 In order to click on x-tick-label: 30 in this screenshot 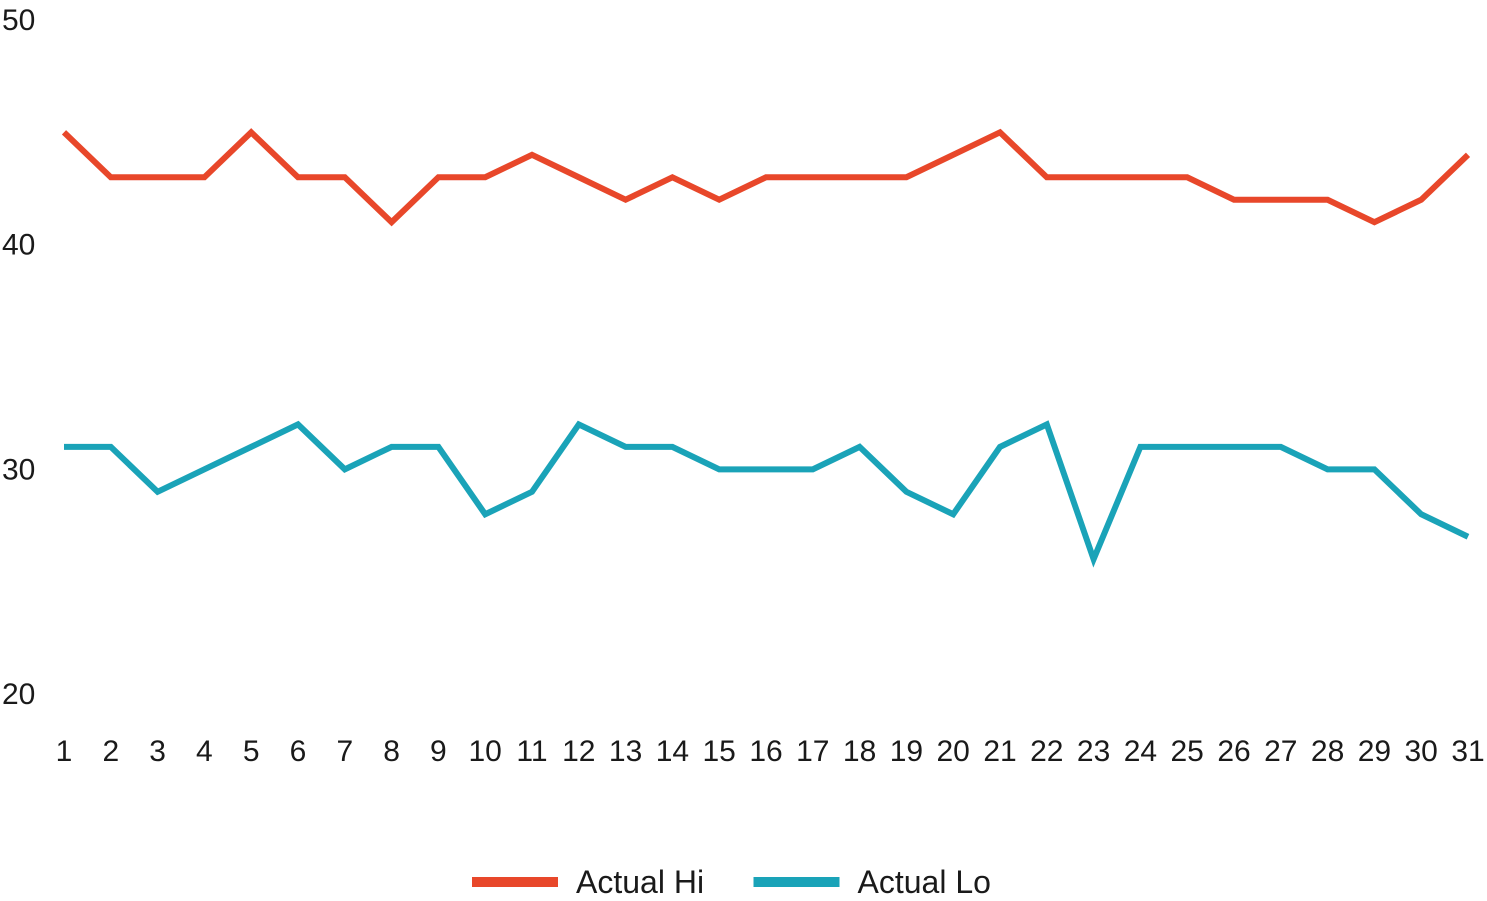, I will do `click(1421, 751)`.